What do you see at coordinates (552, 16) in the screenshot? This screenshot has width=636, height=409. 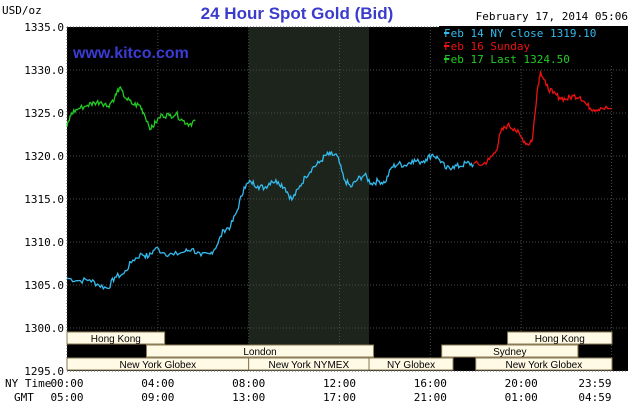 I see `timestamp: February 17, 2014 05:06` at bounding box center [552, 16].